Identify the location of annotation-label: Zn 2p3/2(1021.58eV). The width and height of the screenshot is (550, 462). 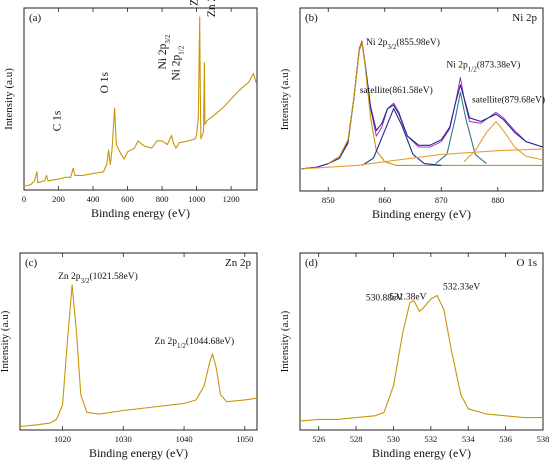
(98, 278).